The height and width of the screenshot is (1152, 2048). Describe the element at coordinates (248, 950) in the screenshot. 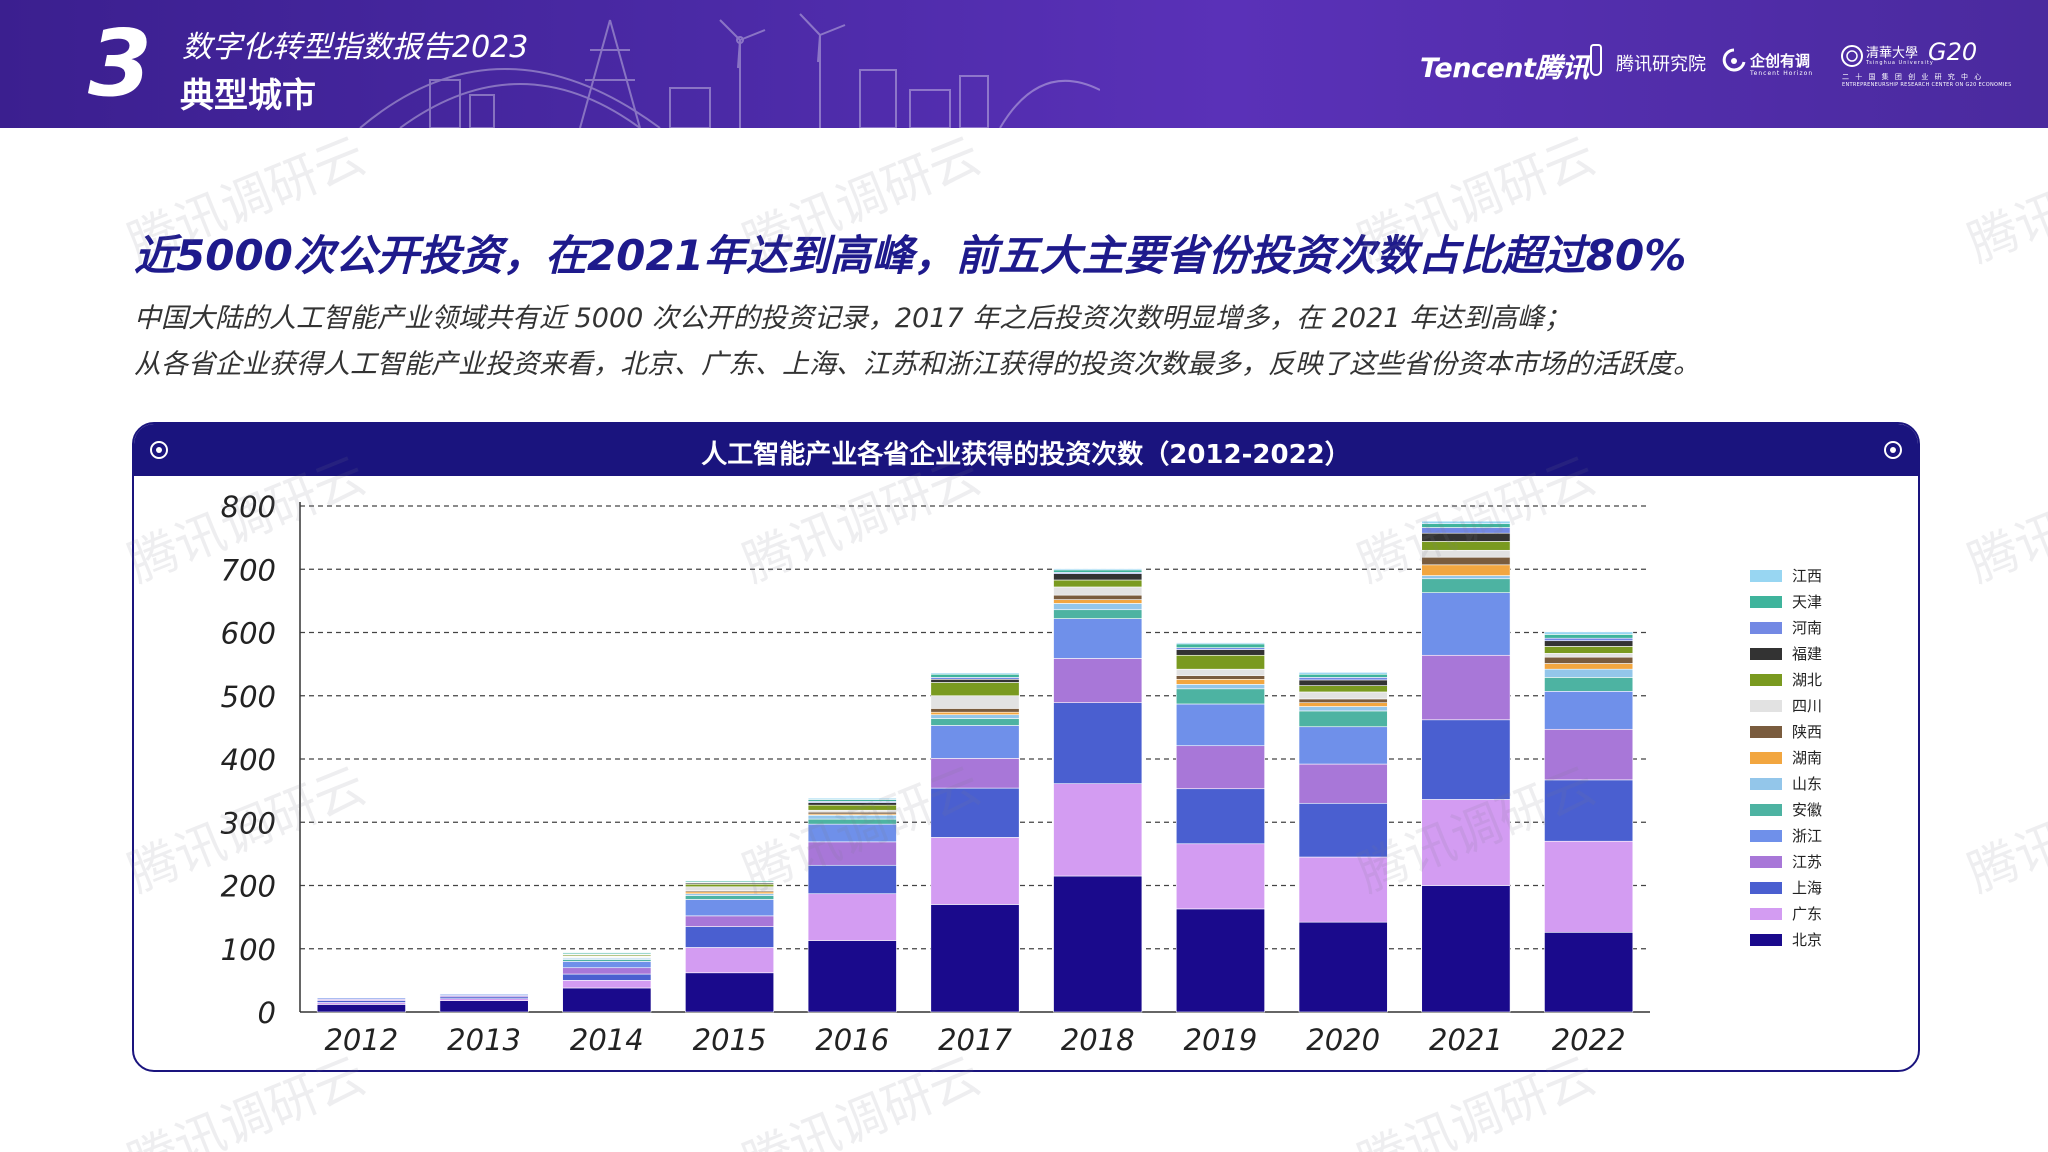

I see `y-tick-label: 100` at that location.